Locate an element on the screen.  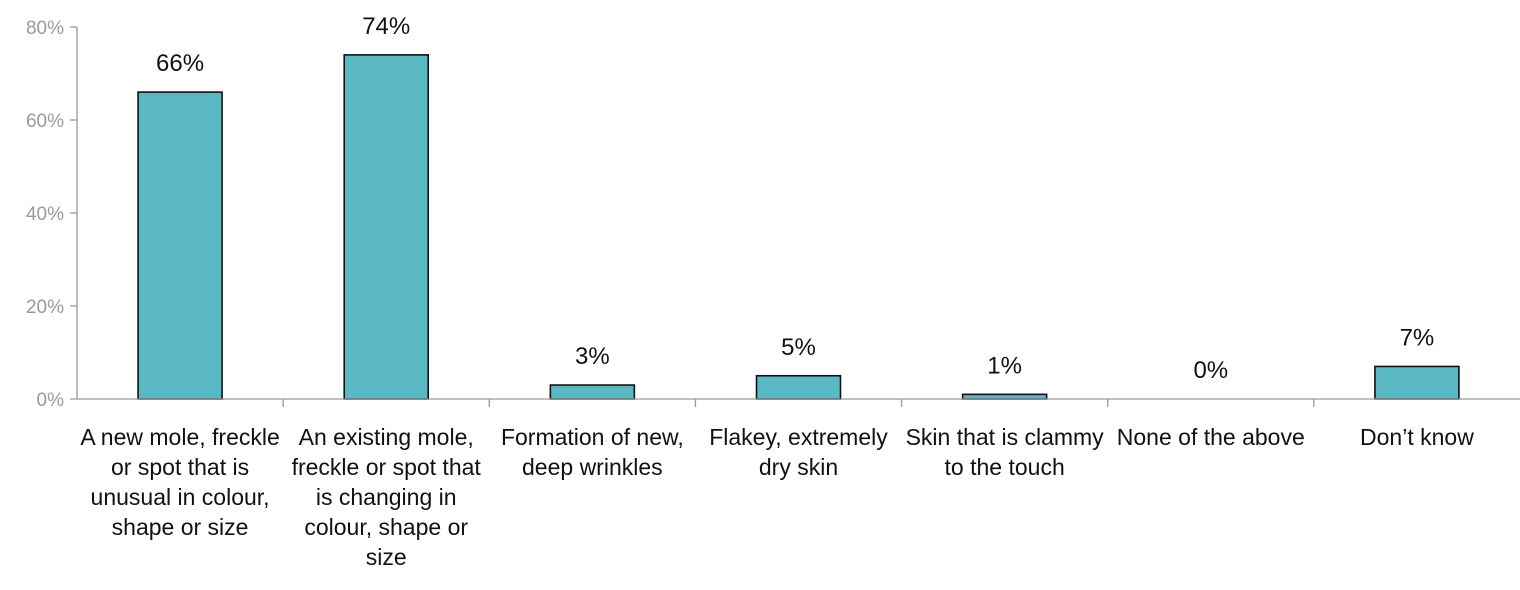
data-label: 3% is located at coordinates (592, 356).